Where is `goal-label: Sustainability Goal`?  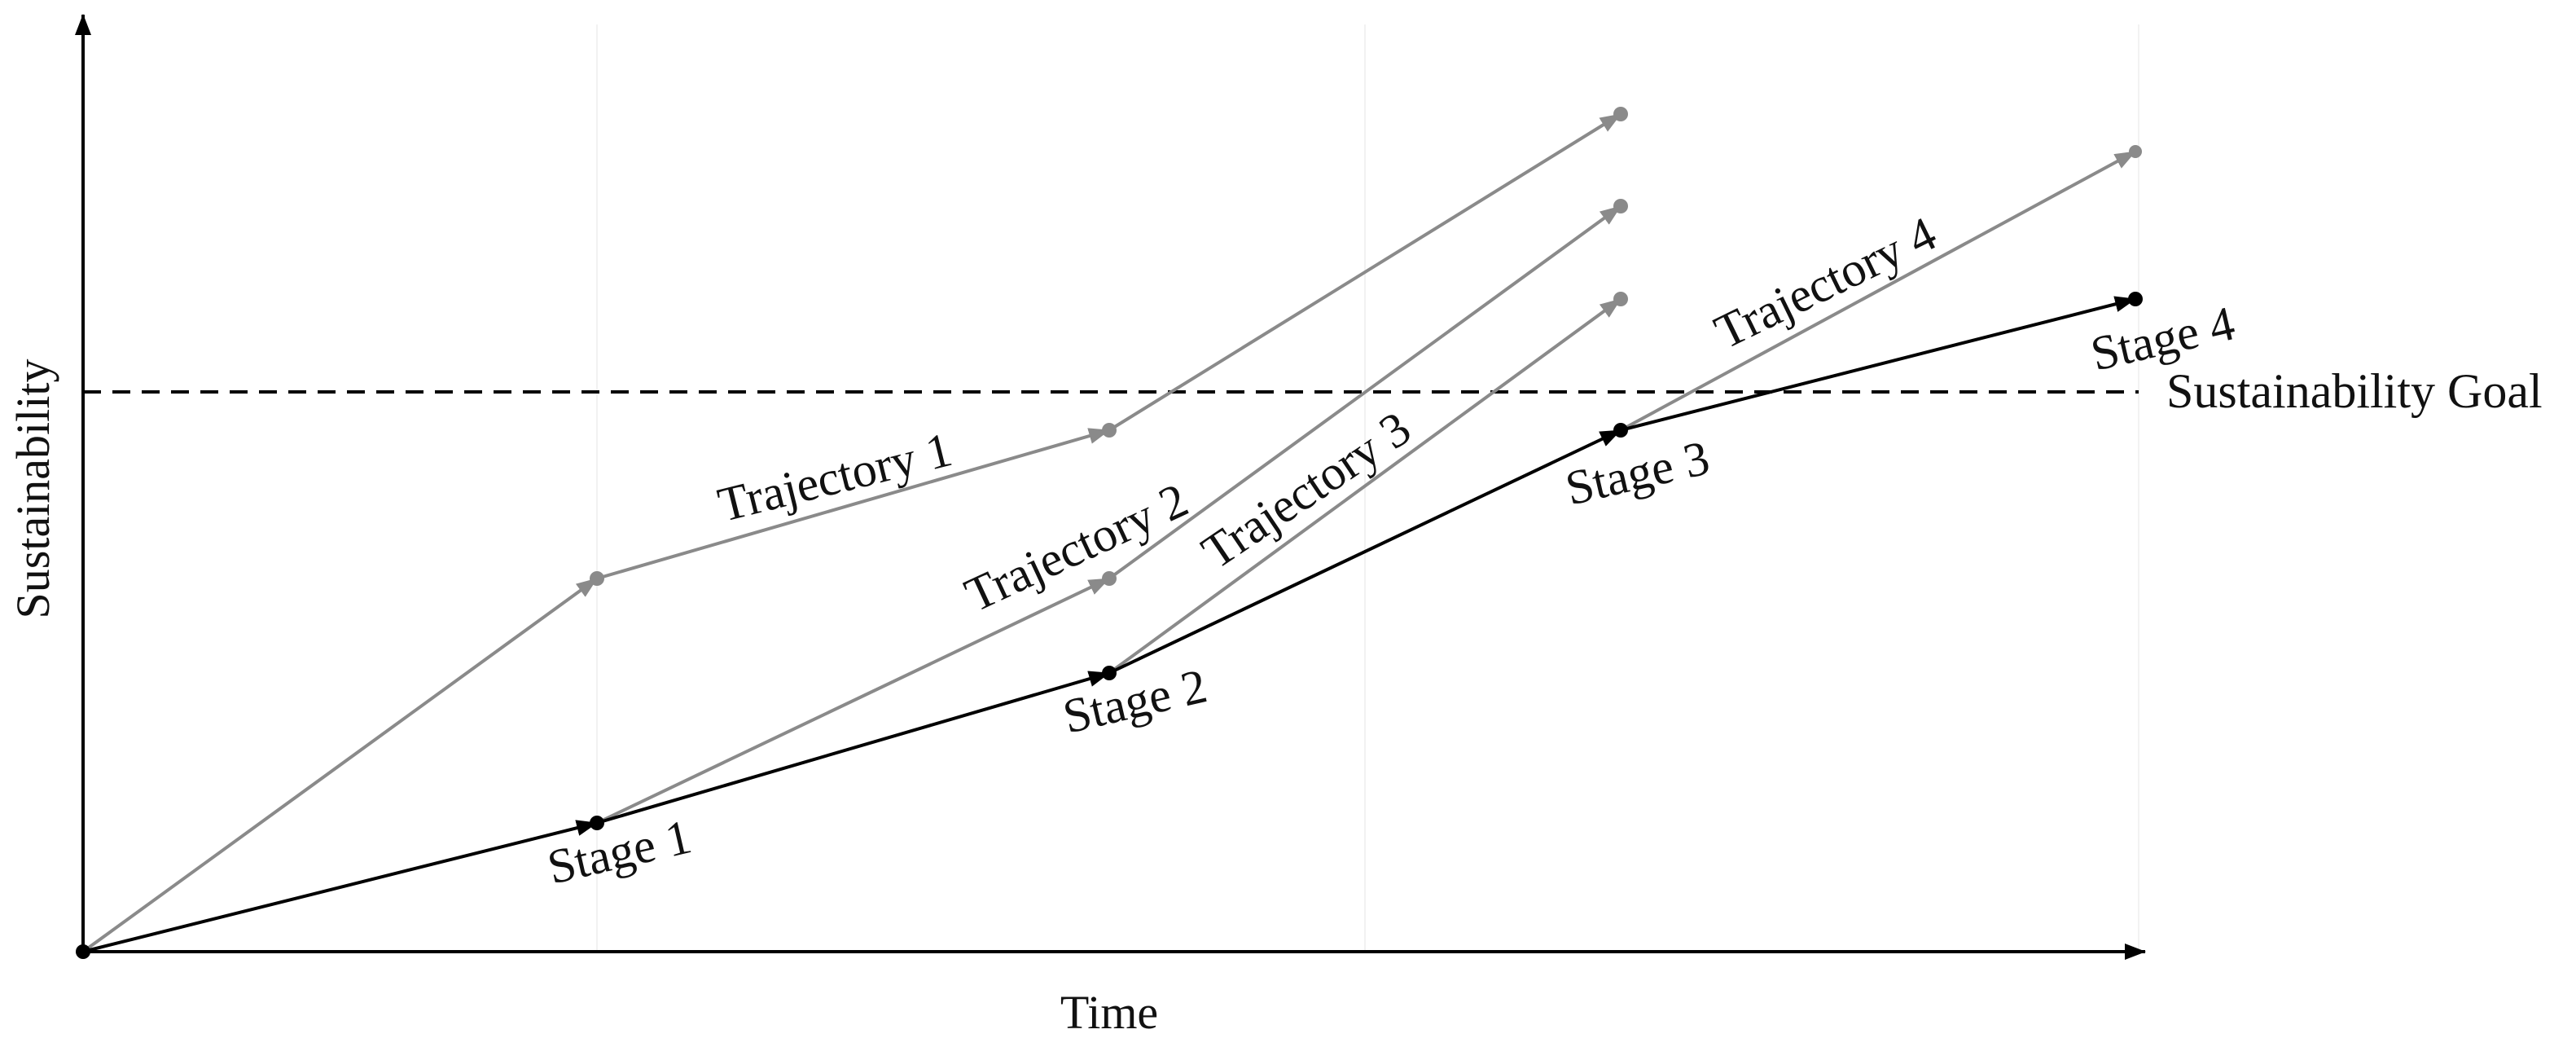
goal-label: Sustainability Goal is located at coordinates (2354, 391).